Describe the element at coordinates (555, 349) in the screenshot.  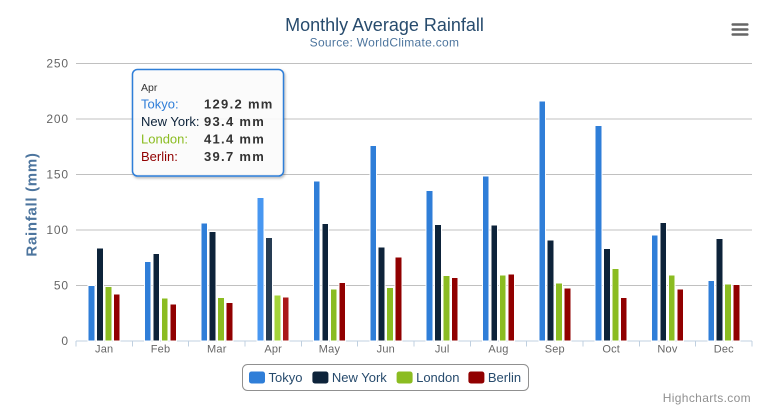
I see `svg-text: Sep` at that location.